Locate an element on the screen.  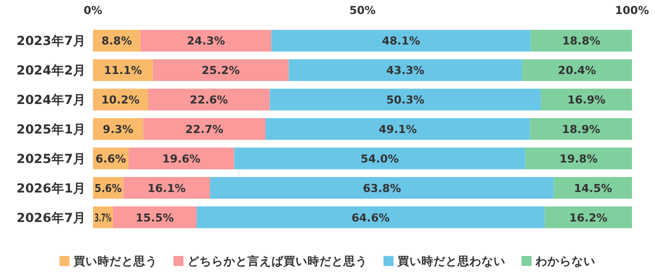
x-tick-label: 100% is located at coordinates (632, 10).